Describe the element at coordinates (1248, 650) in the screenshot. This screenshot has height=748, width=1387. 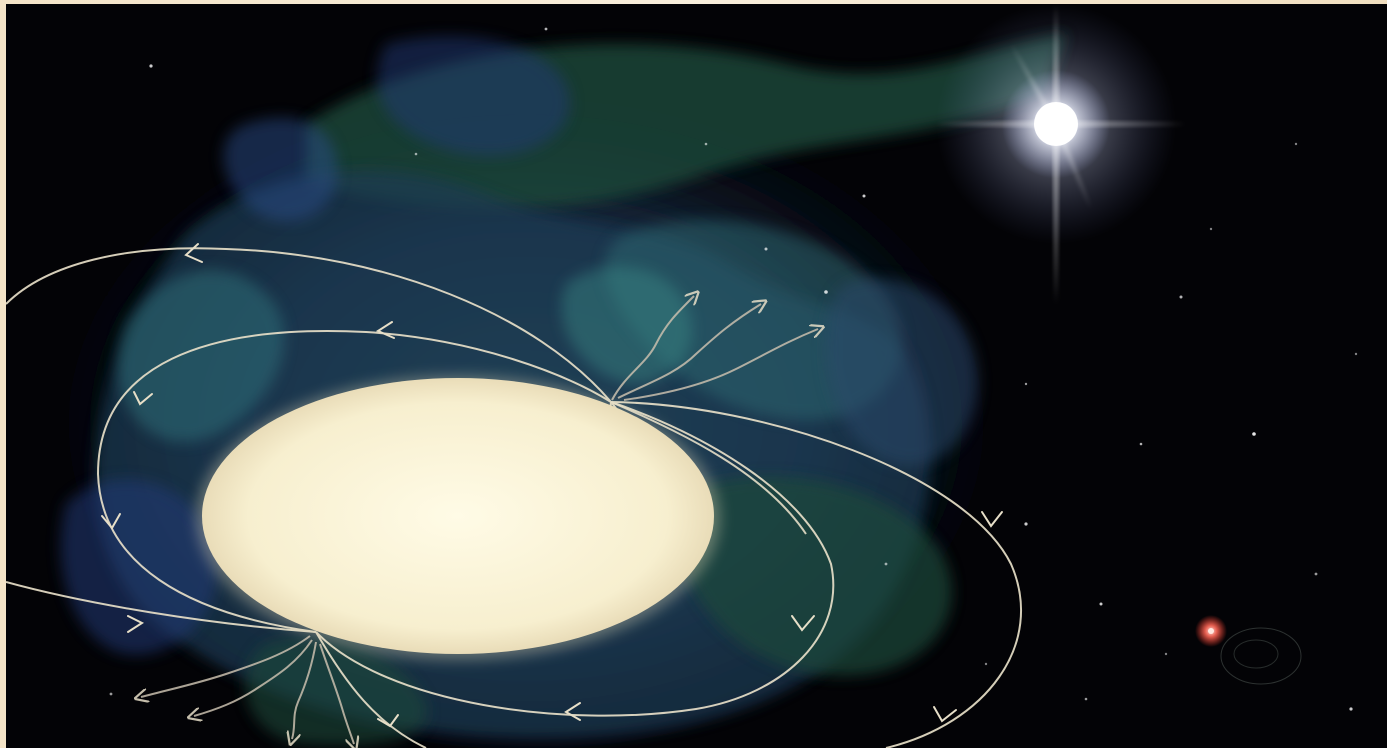
I see `red-star-icon` at that location.